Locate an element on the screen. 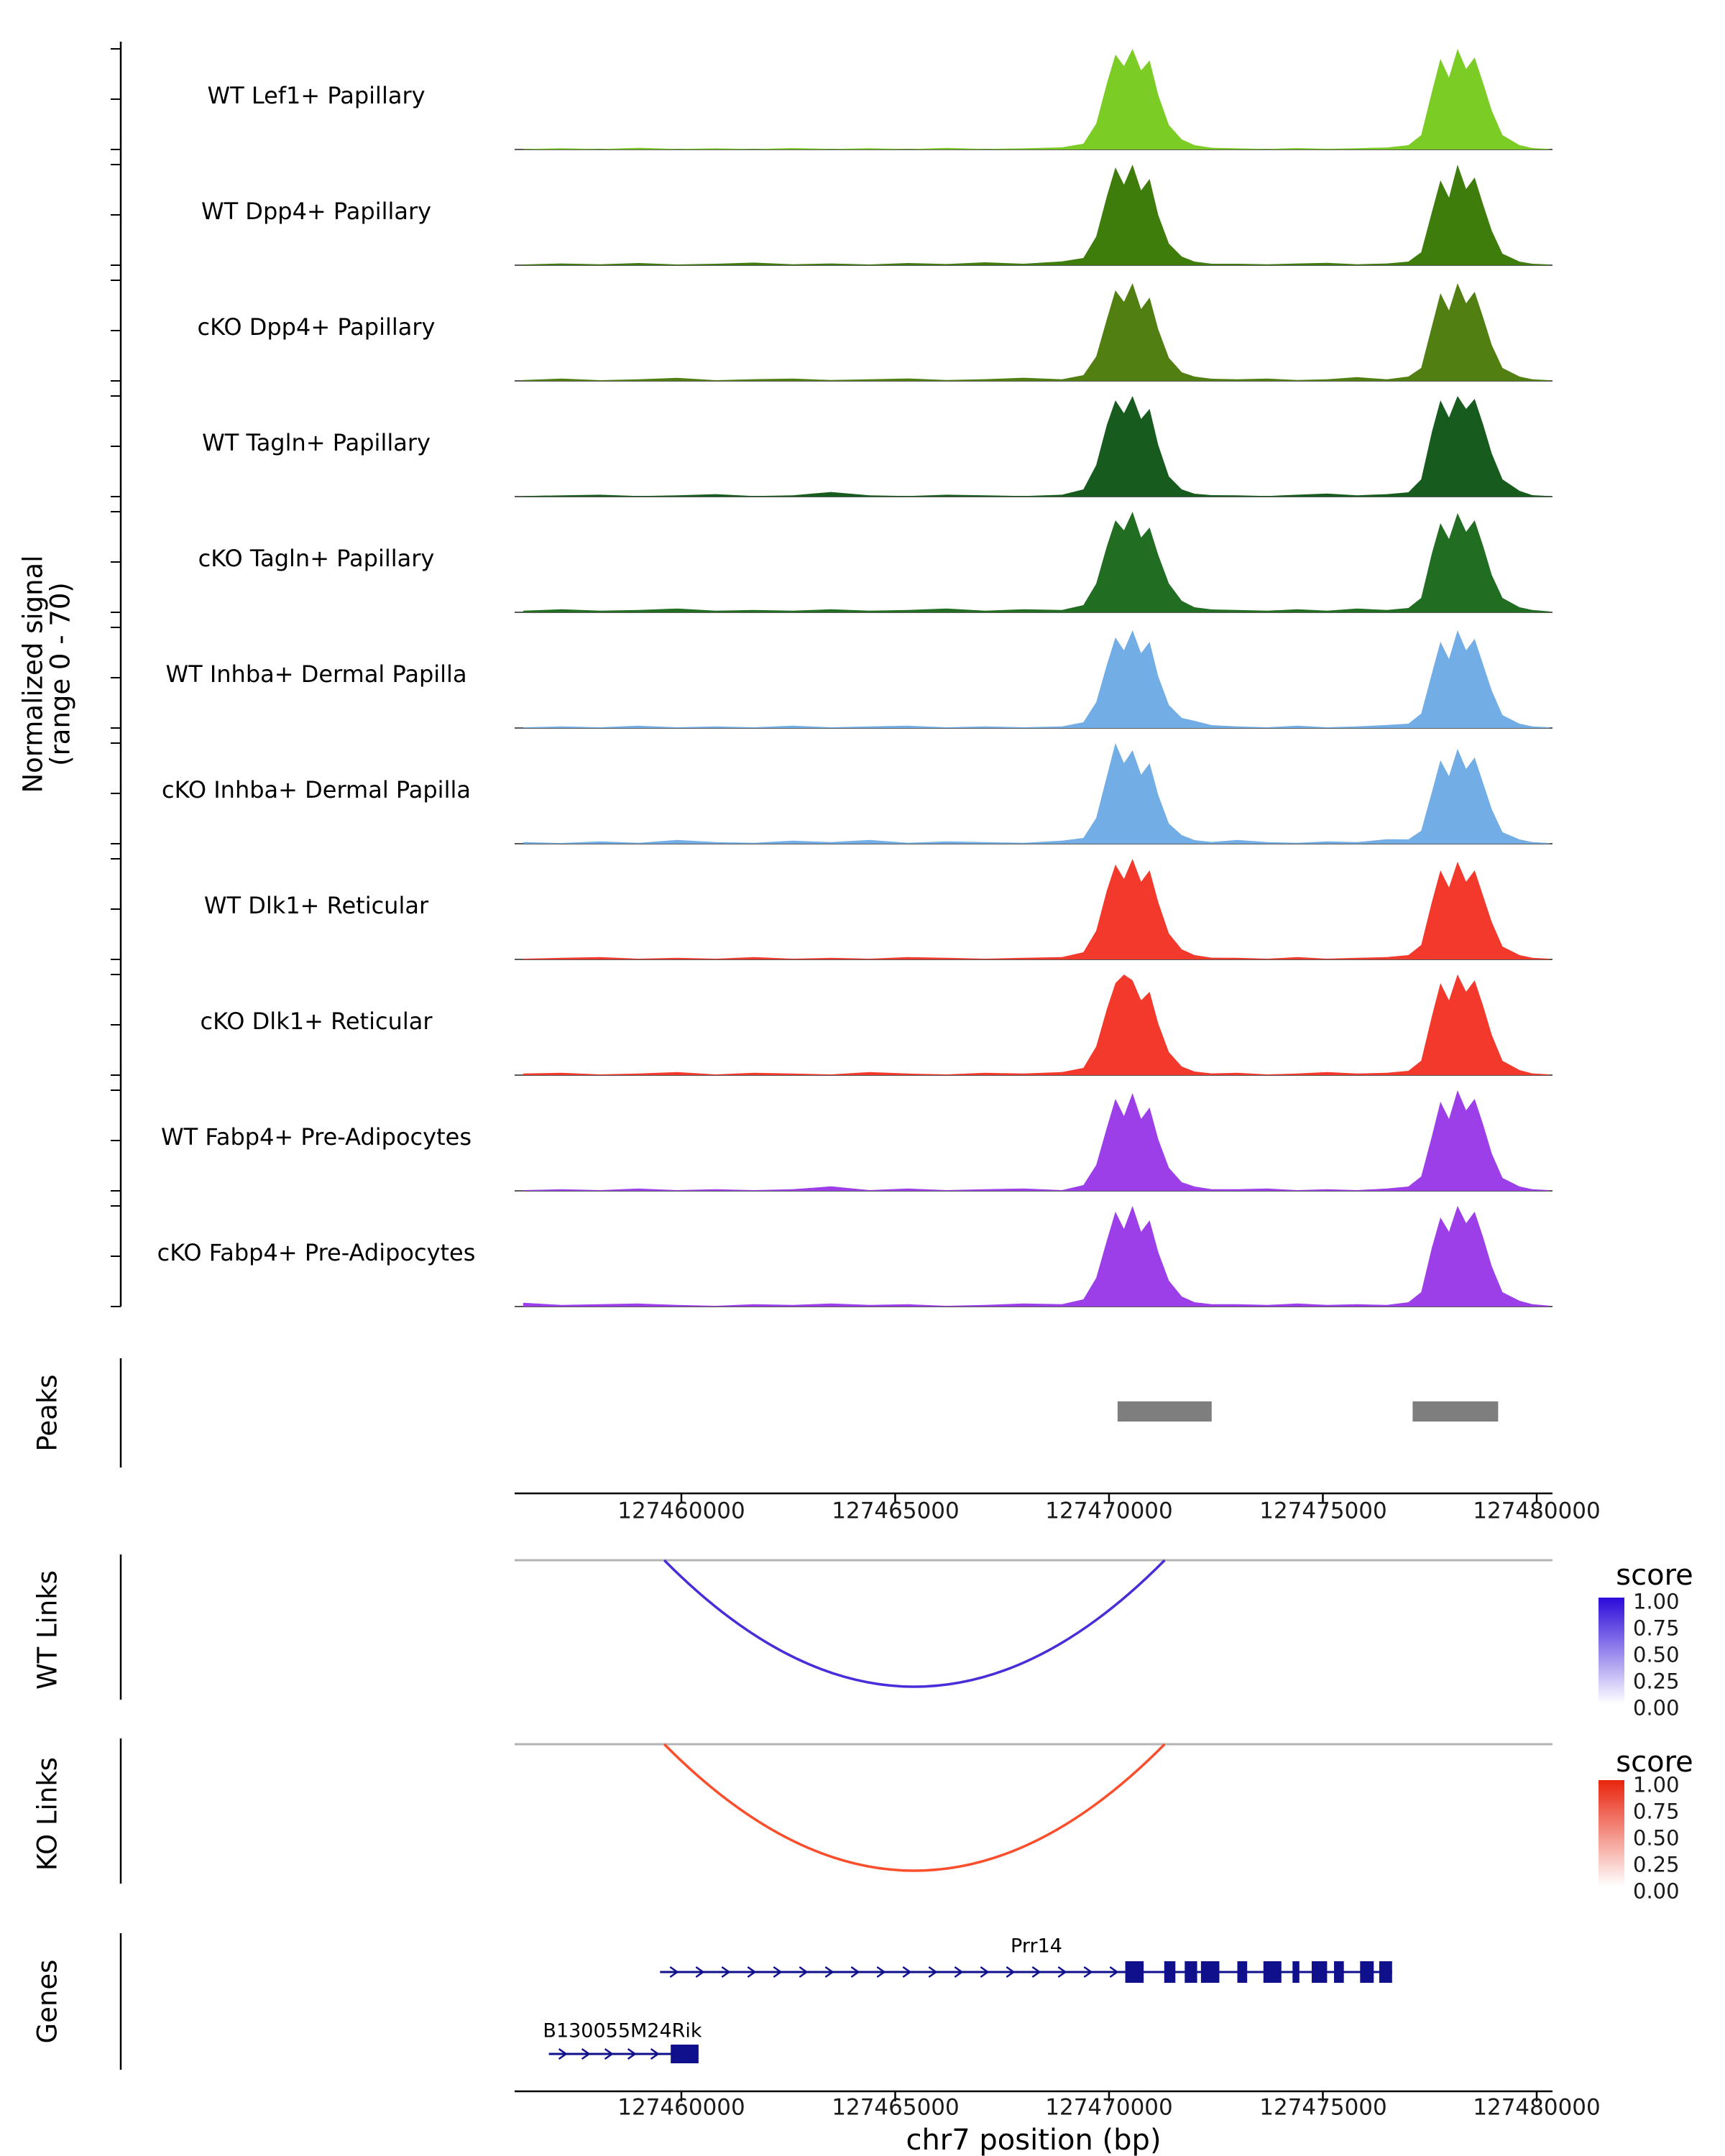 This screenshot has width=1725, height=2156. wt-score-tick-3: 0.25 is located at coordinates (1656, 1681).